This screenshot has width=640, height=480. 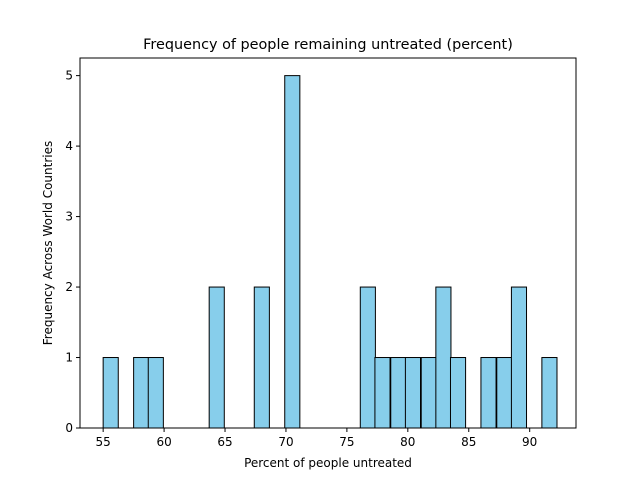 I want to click on y-axis-title: Frequency Across World Countries, so click(x=48, y=243).